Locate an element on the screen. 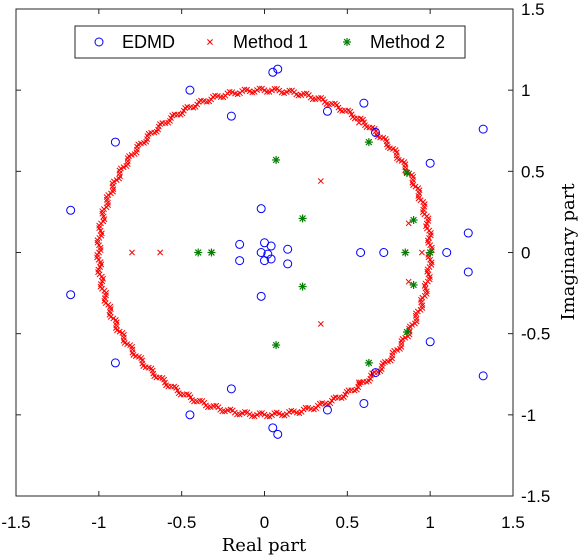 This screenshot has width=585, height=557. x-tick-label: 0 is located at coordinates (264, 522).